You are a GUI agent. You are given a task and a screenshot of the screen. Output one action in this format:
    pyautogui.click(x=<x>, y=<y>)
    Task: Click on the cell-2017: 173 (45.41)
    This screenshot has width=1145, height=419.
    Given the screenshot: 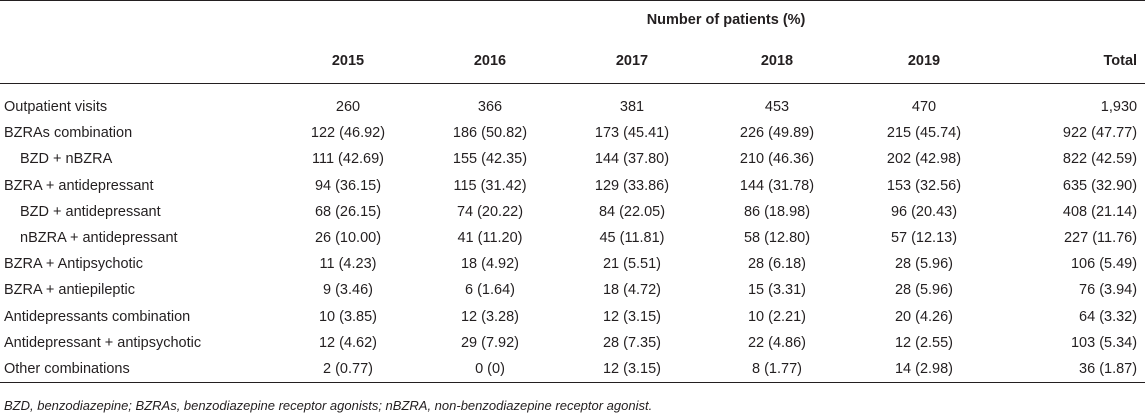 What is the action you would take?
    pyautogui.click(x=632, y=133)
    